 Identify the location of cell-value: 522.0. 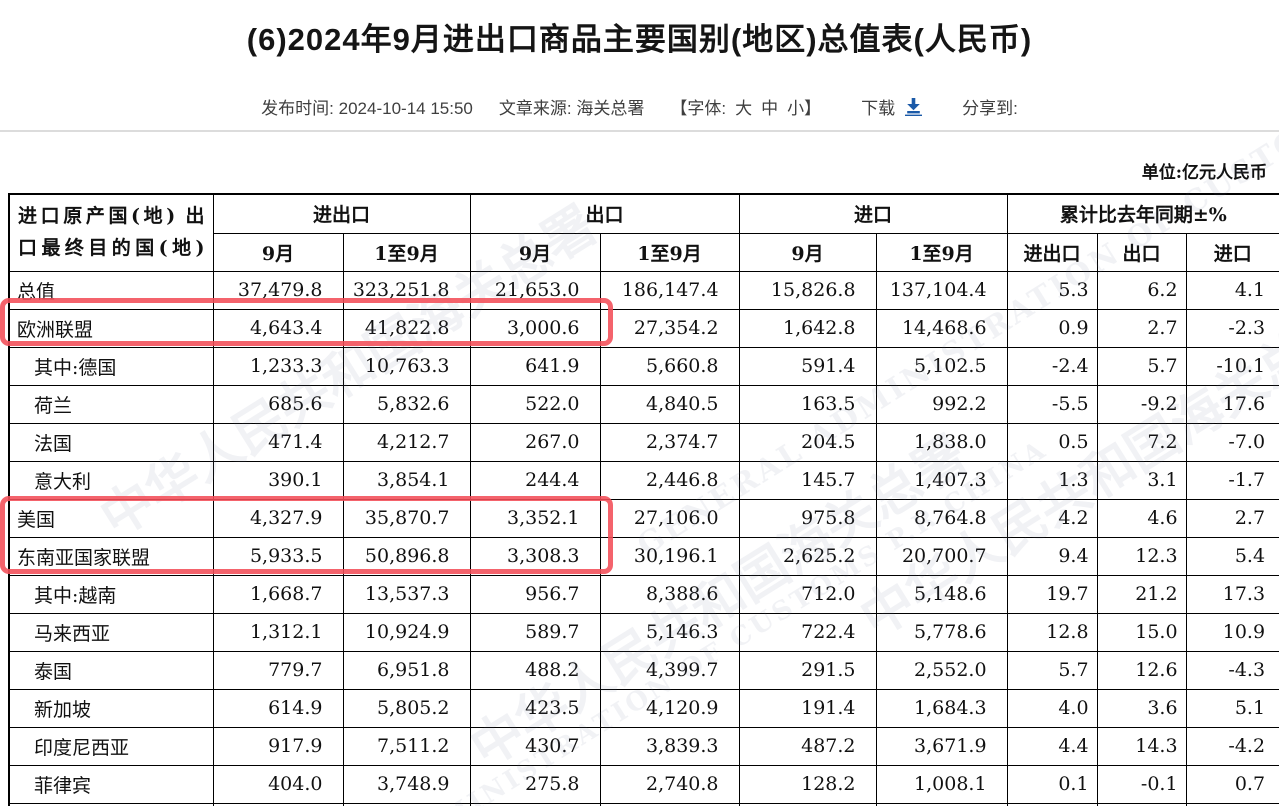
(535, 404).